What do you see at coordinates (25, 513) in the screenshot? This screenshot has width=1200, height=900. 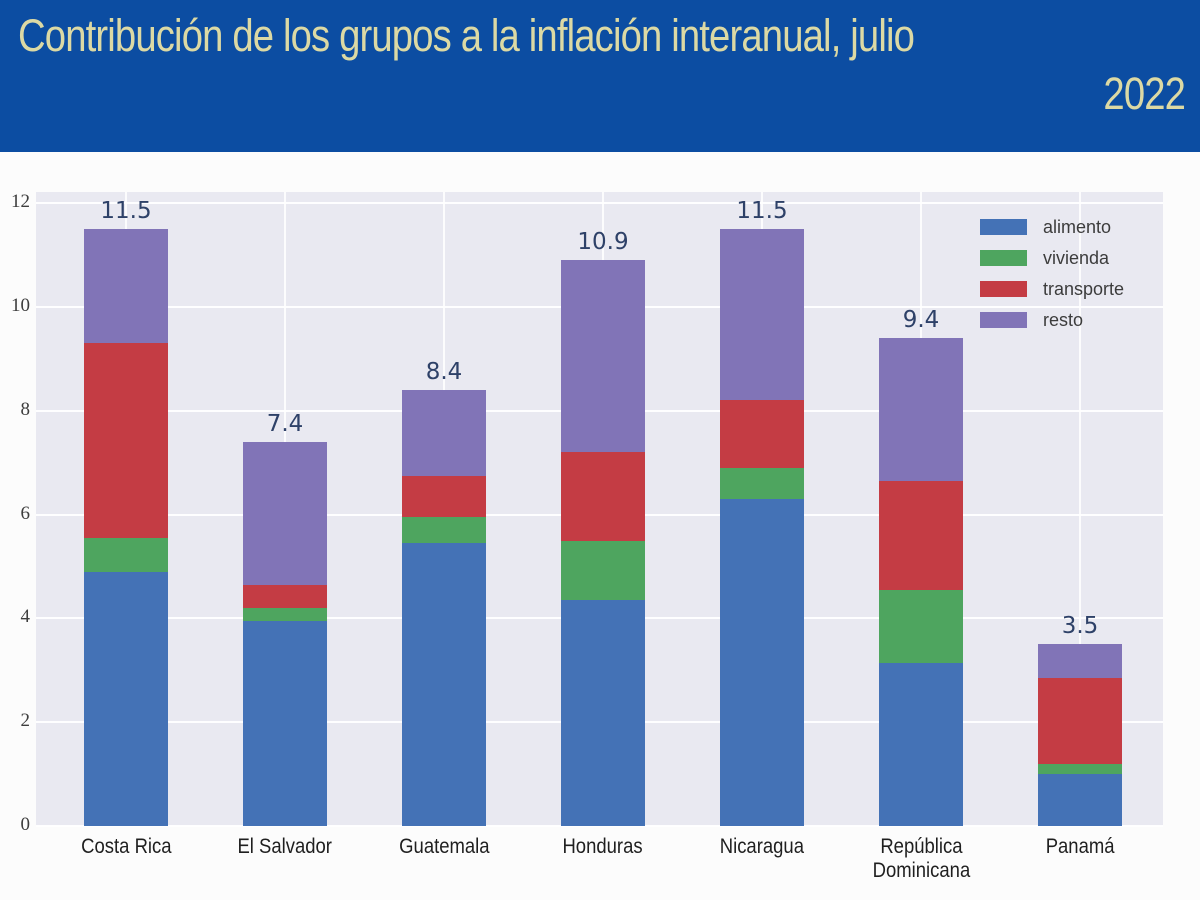 I see `y-tick-label: 6` at bounding box center [25, 513].